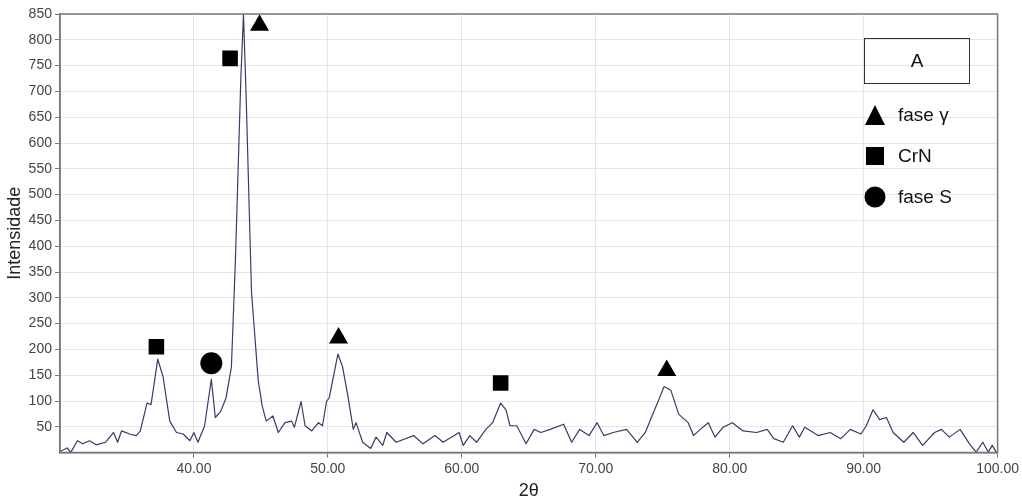  I want to click on y-tick-label: 300, so click(40, 296).